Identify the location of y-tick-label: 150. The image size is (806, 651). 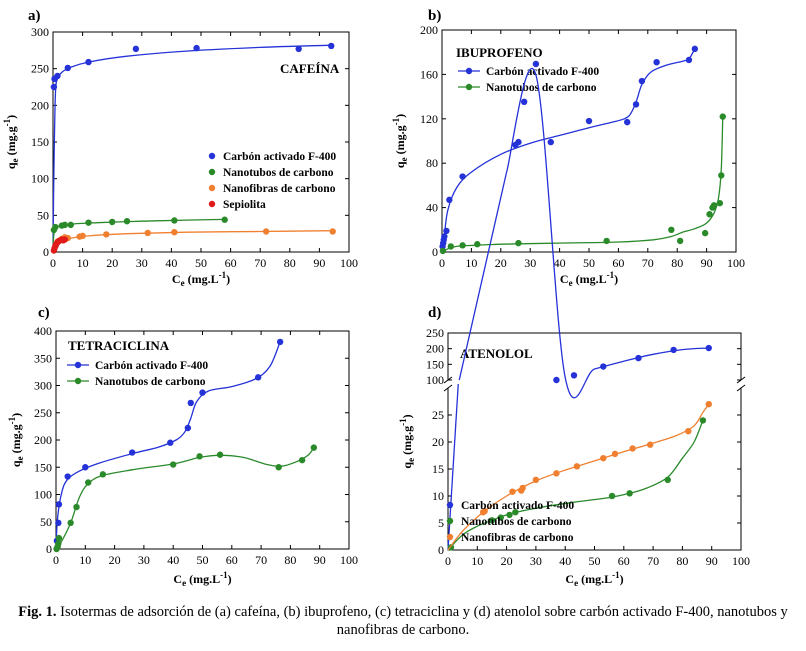
(40, 142).